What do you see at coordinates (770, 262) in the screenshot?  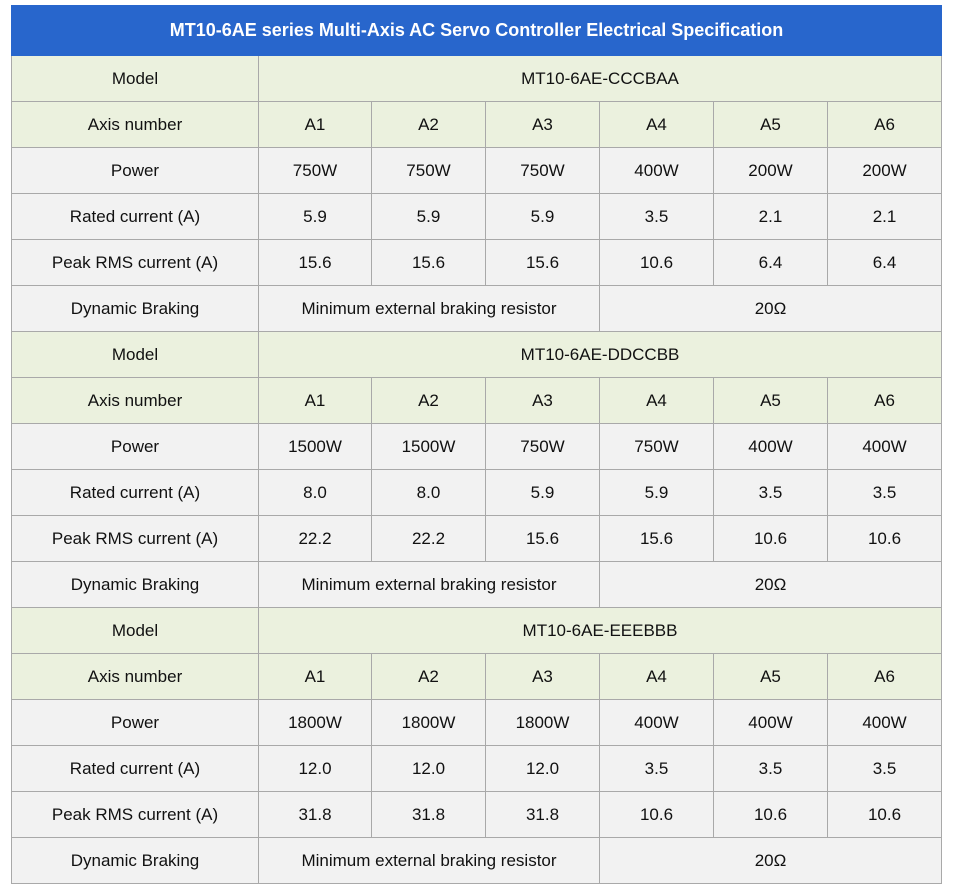 I see `peak-rms-current-cell: 6.4` at bounding box center [770, 262].